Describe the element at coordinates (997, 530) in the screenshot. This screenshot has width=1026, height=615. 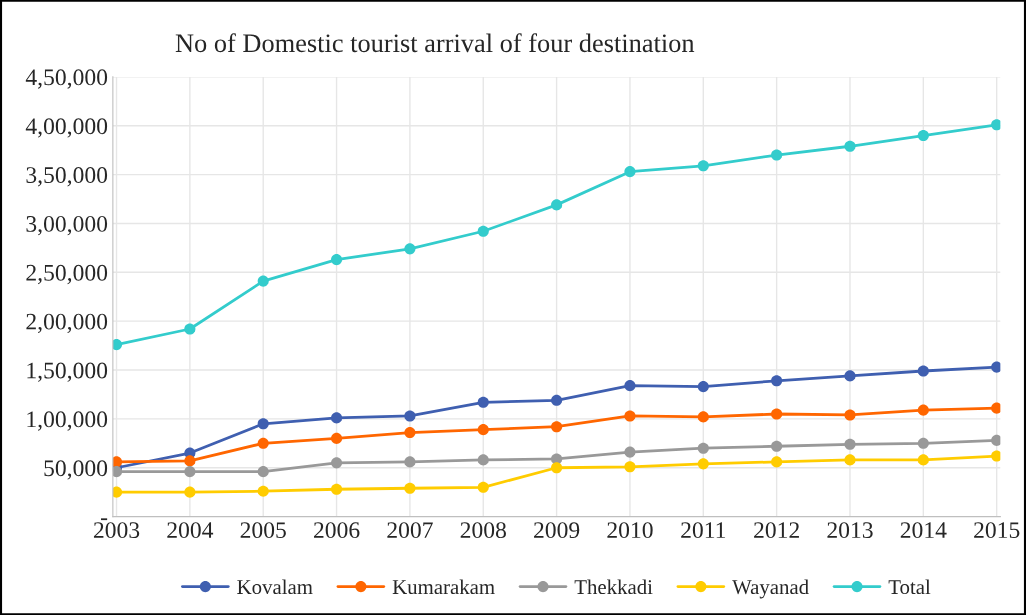
I see `x-tick-label: 2015` at that location.